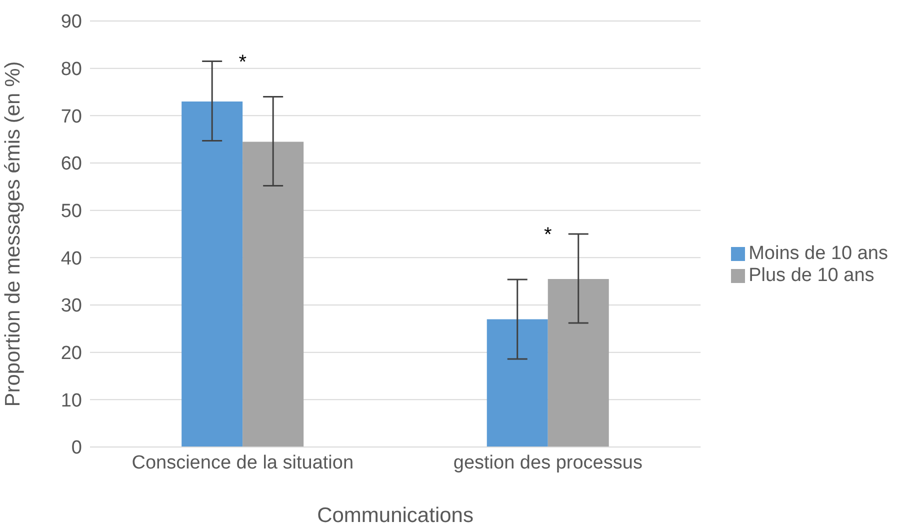 This screenshot has height=530, width=908. What do you see at coordinates (71, 69) in the screenshot?
I see `y-tick-label: 80` at bounding box center [71, 69].